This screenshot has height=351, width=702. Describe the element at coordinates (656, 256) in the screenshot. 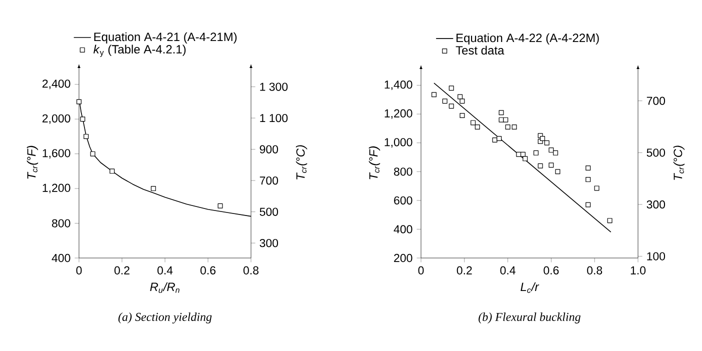

I see `y2-tick-label: 100` at that location.